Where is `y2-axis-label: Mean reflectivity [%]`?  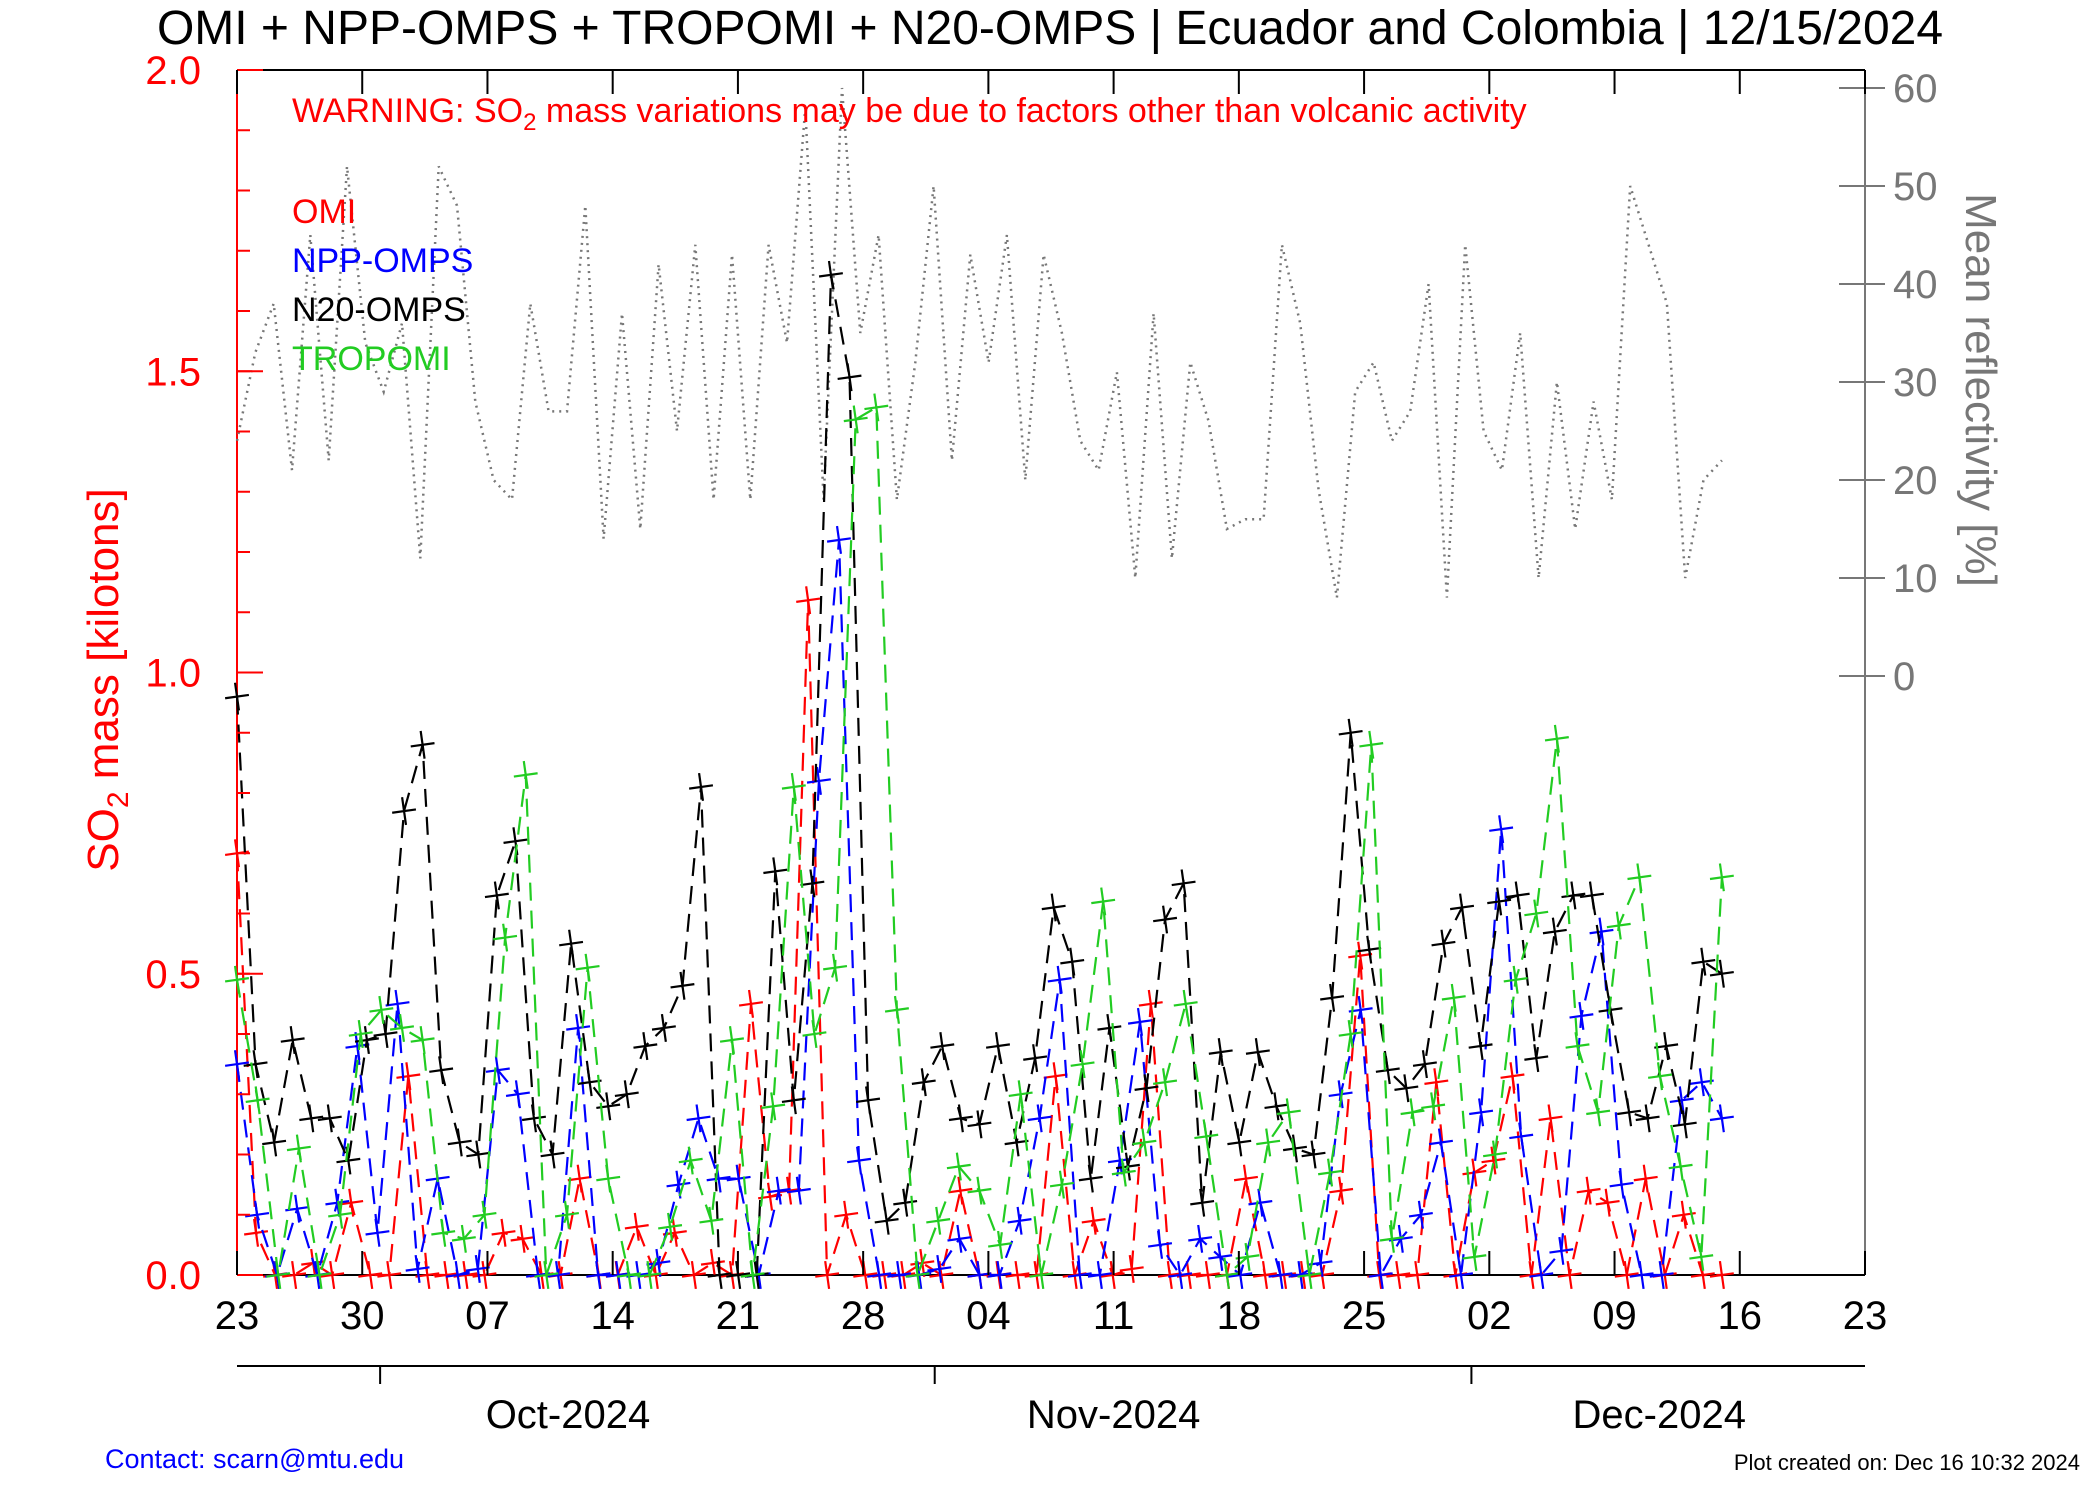 y2-axis-label: Mean reflectivity [%] is located at coordinates (1980, 390).